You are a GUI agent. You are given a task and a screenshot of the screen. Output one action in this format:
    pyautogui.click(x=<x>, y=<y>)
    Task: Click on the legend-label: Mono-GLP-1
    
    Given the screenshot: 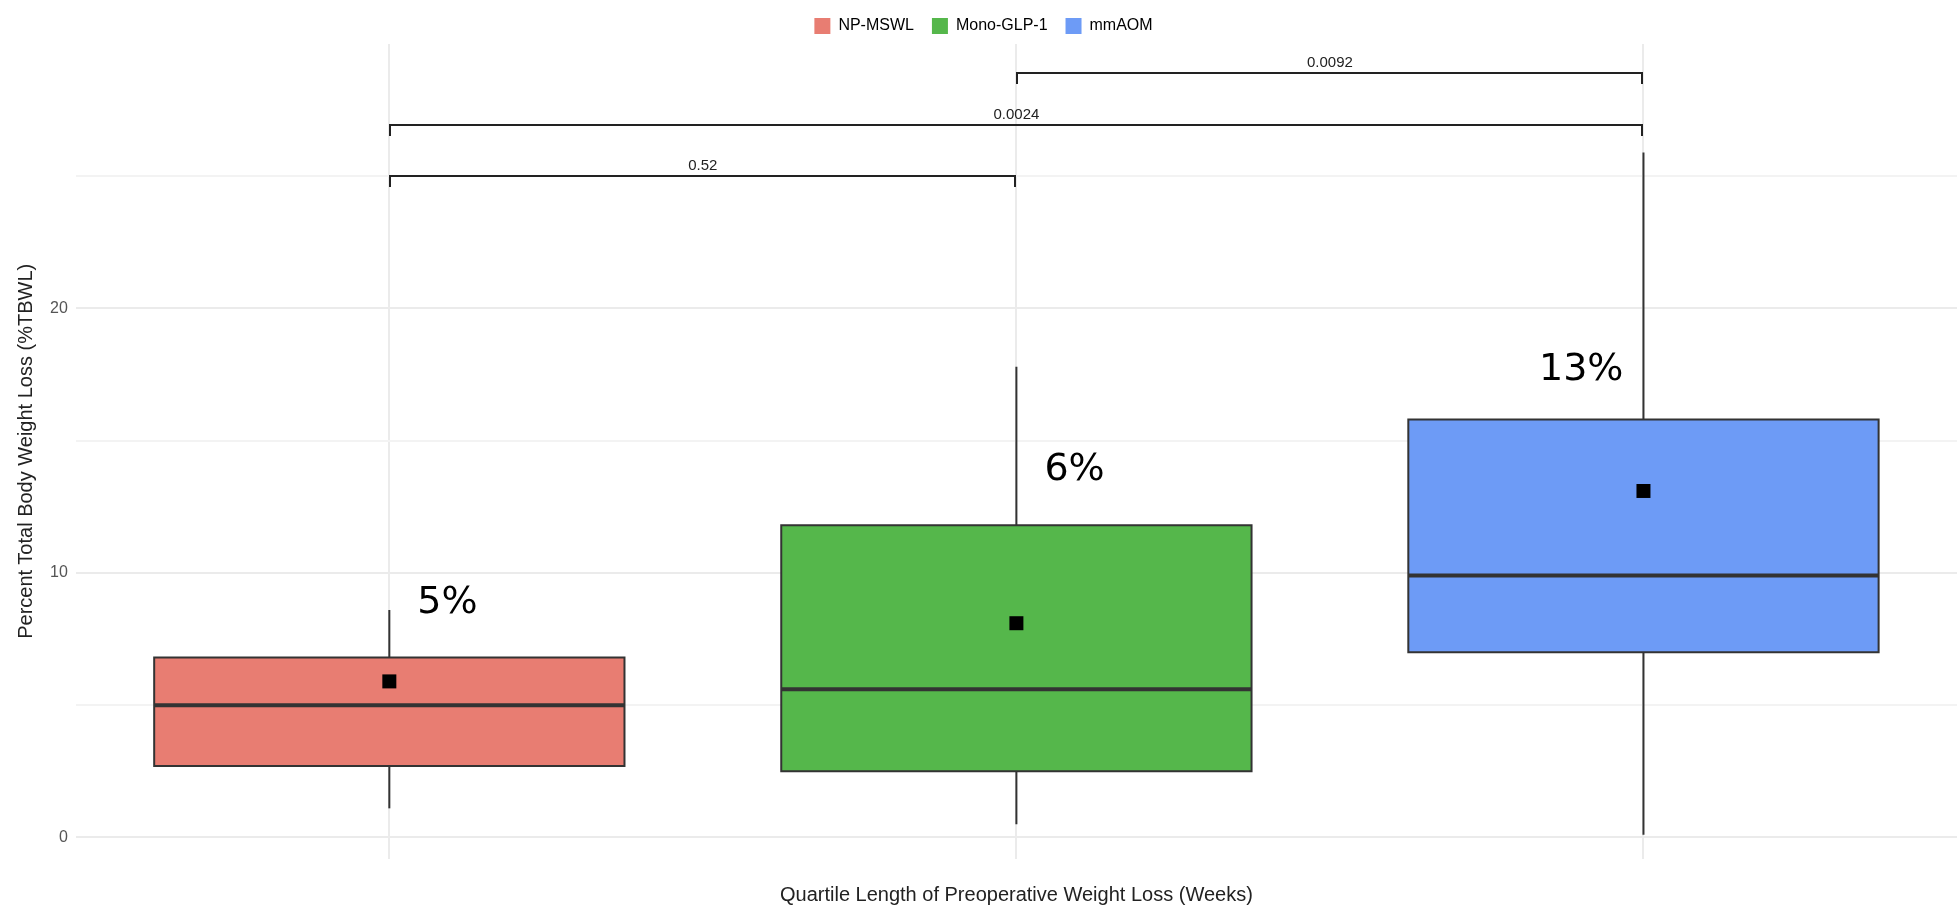 What is the action you would take?
    pyautogui.click(x=1001, y=25)
    